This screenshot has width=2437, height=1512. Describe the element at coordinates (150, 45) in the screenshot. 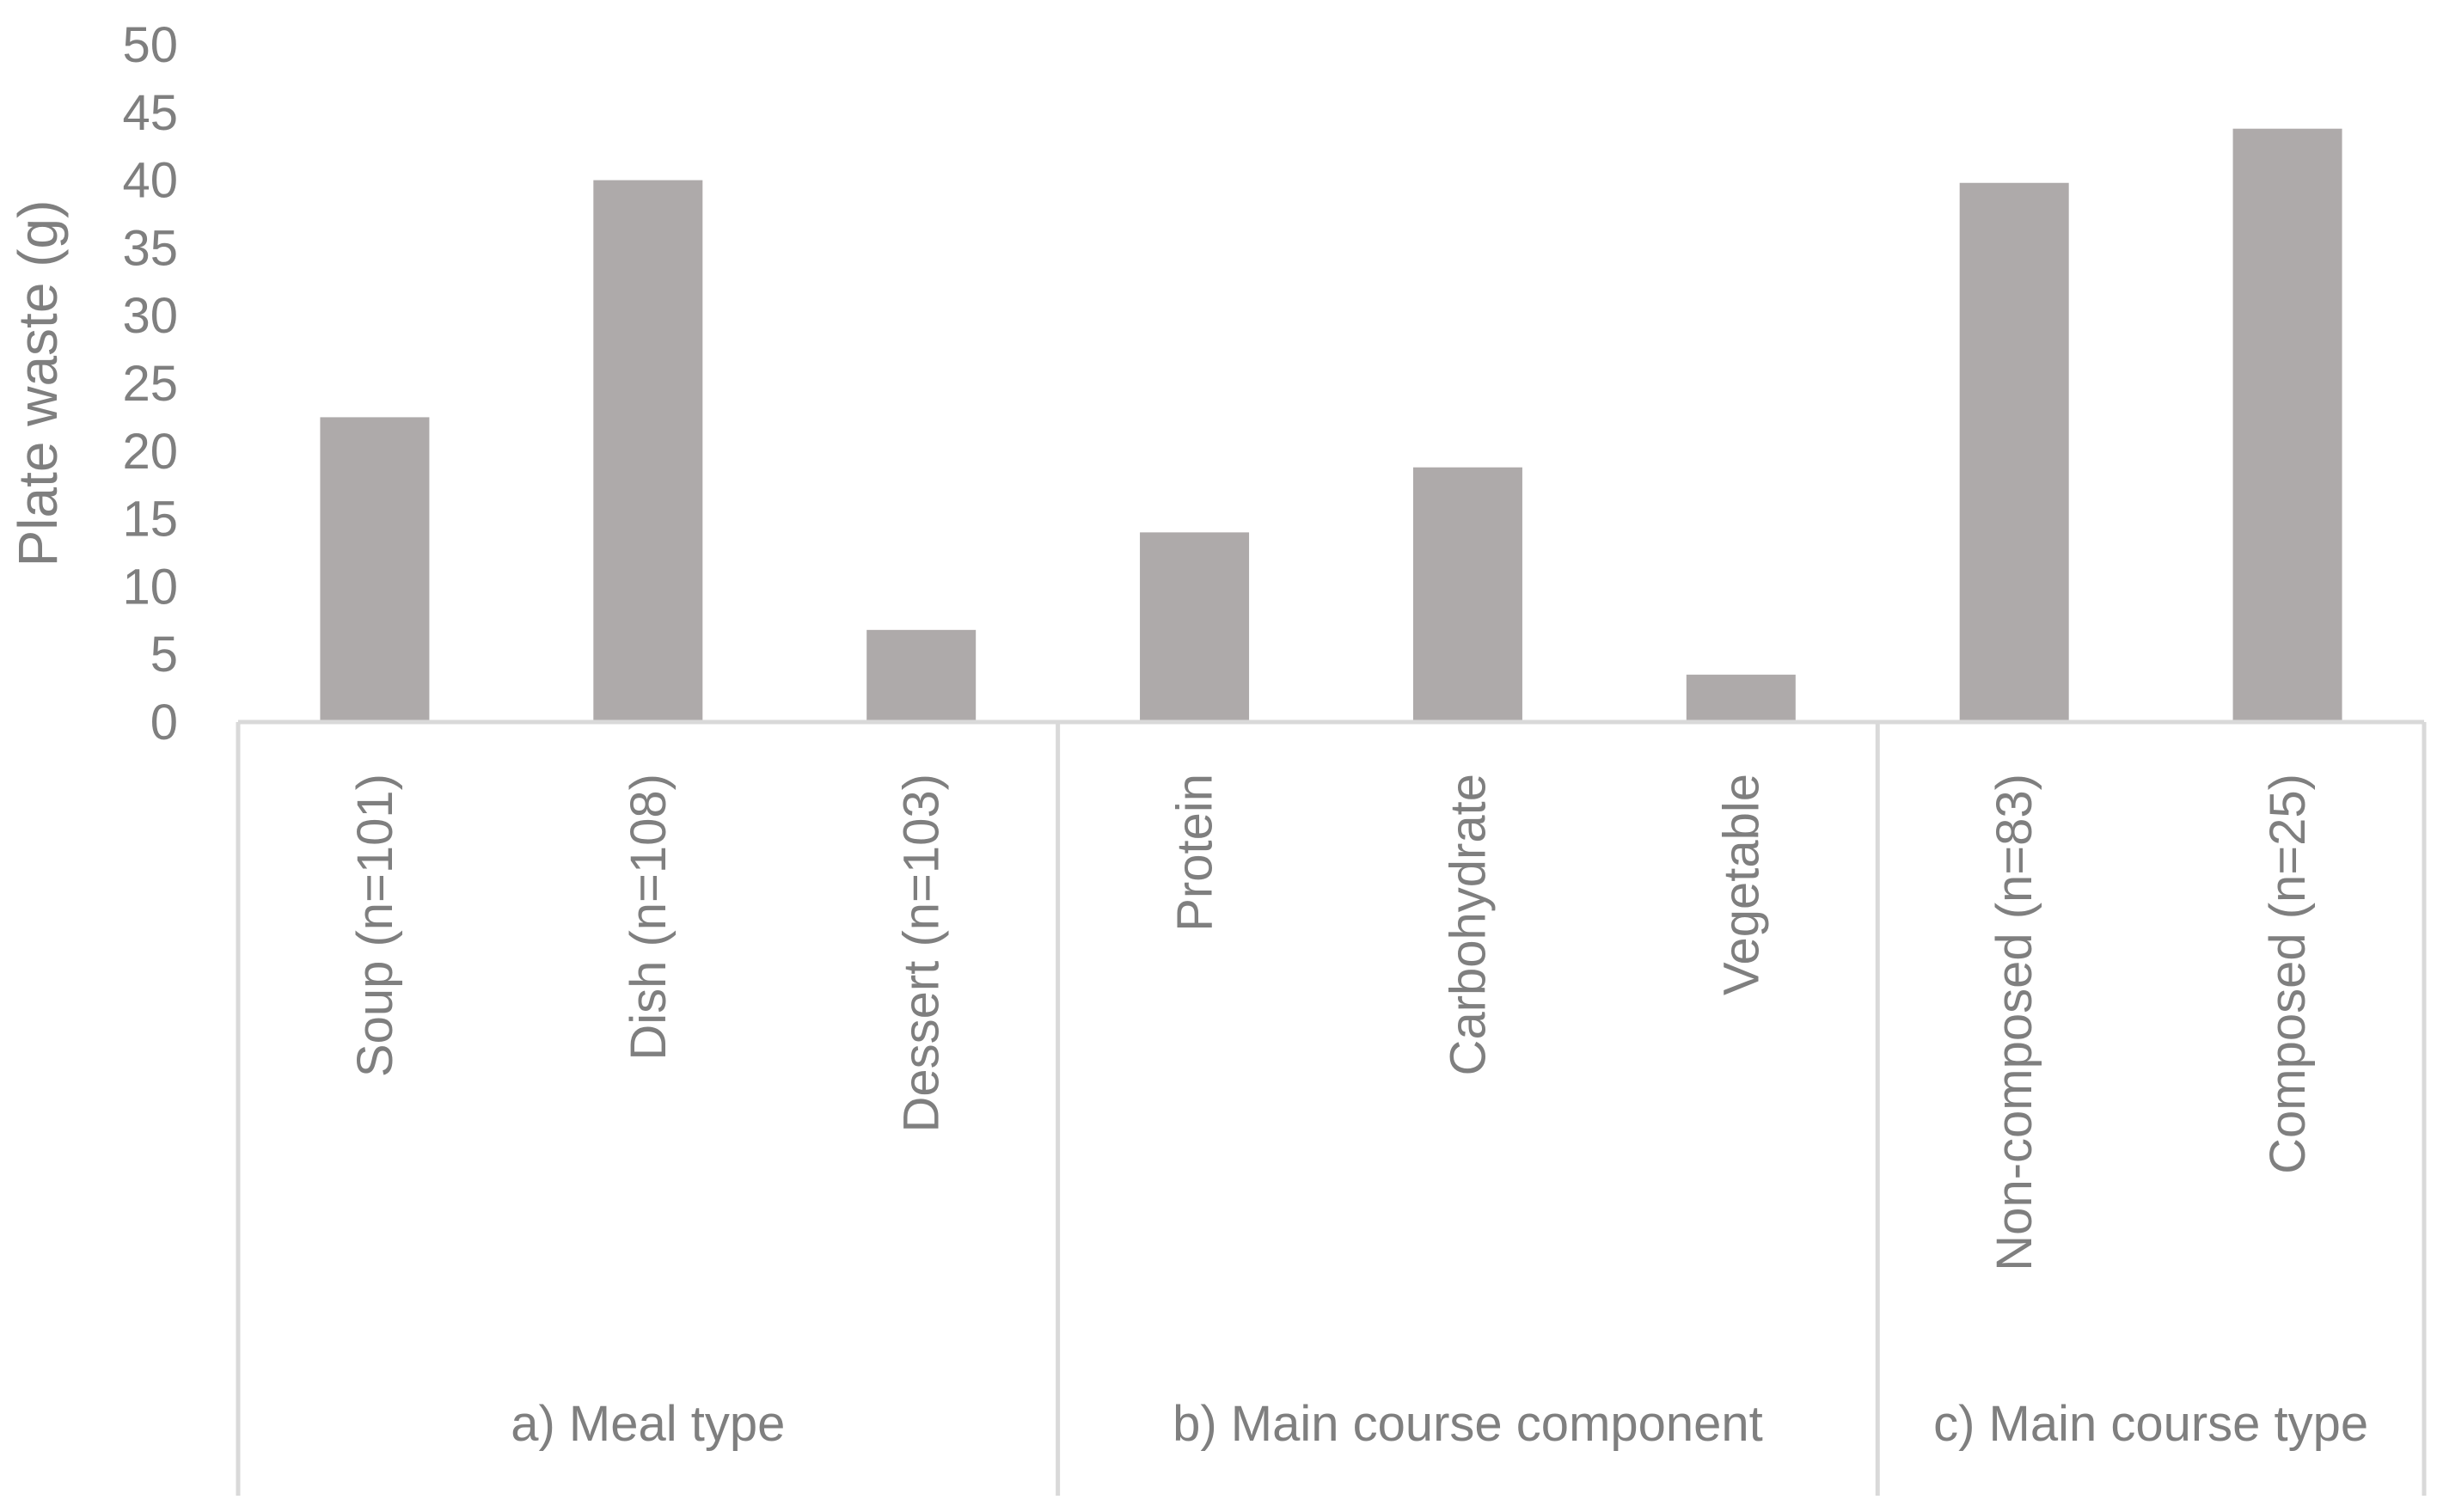

I see `y-tick-label: 50` at that location.